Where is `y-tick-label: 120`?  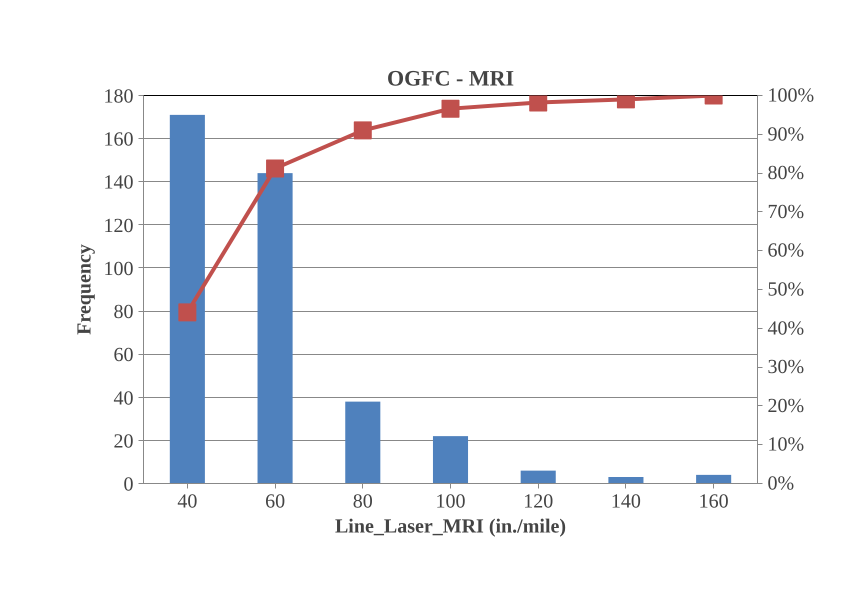 y-tick-label: 120 is located at coordinates (119, 225).